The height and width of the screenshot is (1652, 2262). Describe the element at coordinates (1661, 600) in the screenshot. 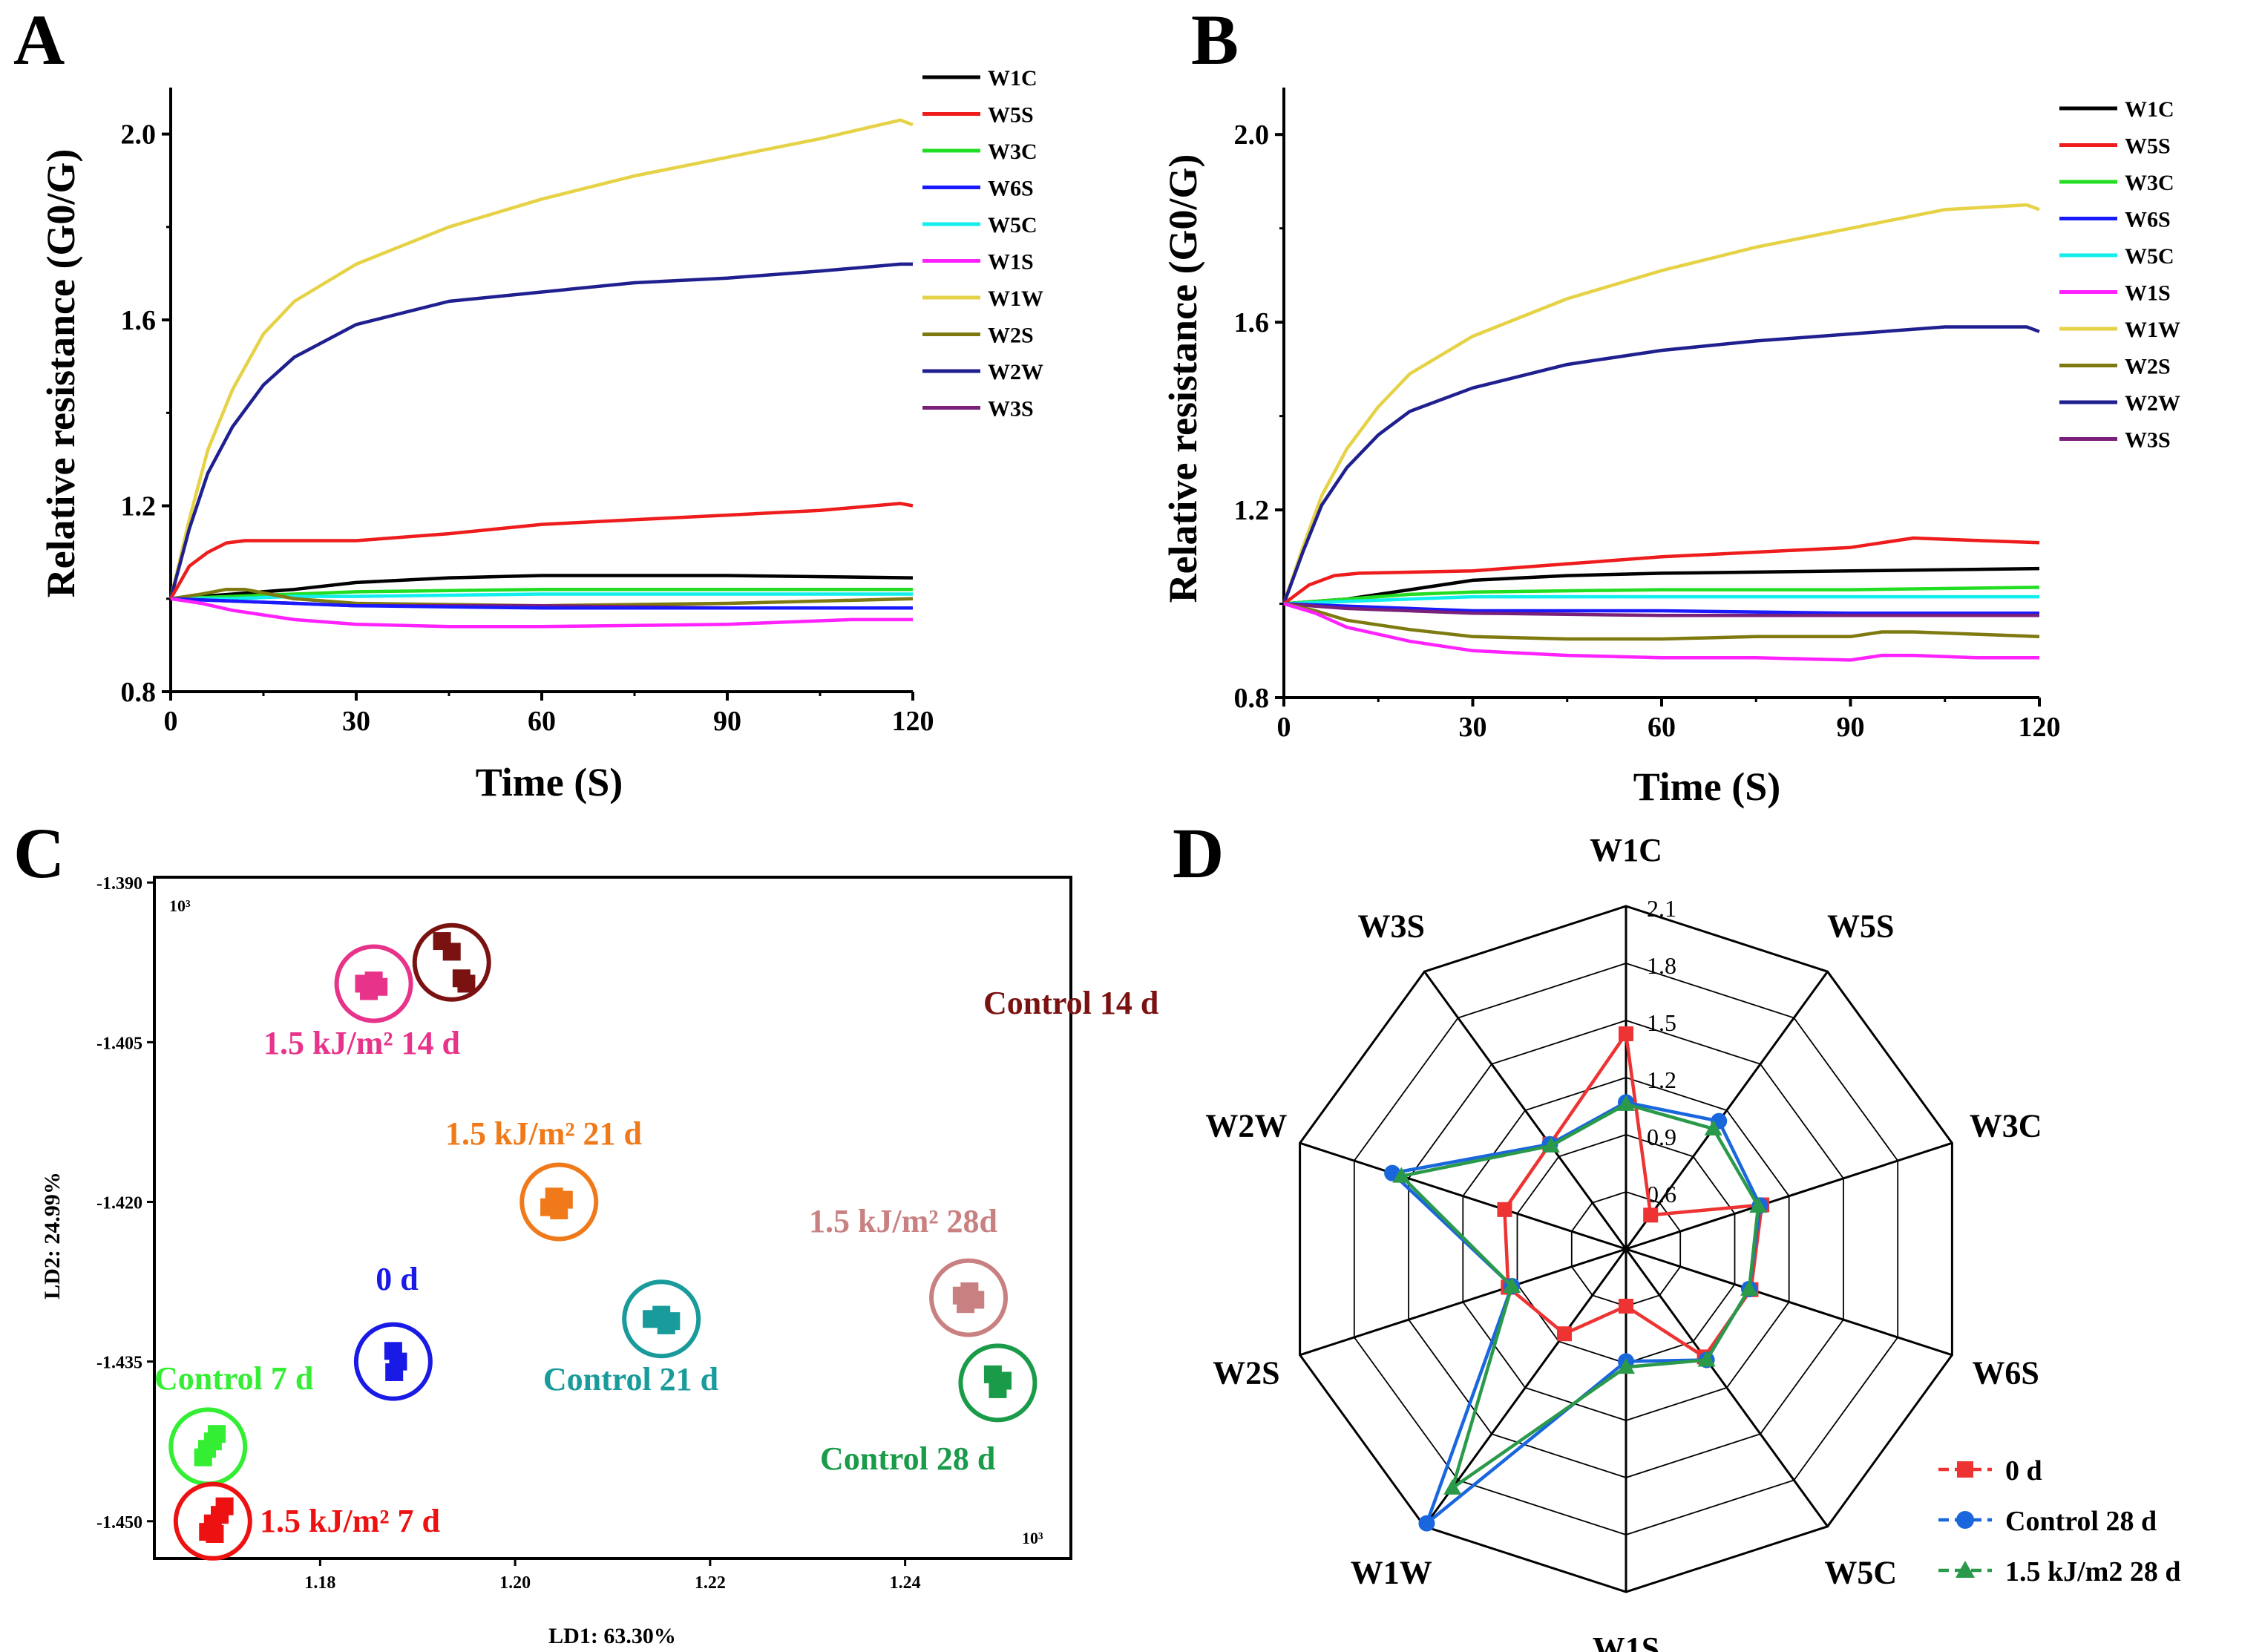

I see `panel-b-series-line-w5c` at that location.